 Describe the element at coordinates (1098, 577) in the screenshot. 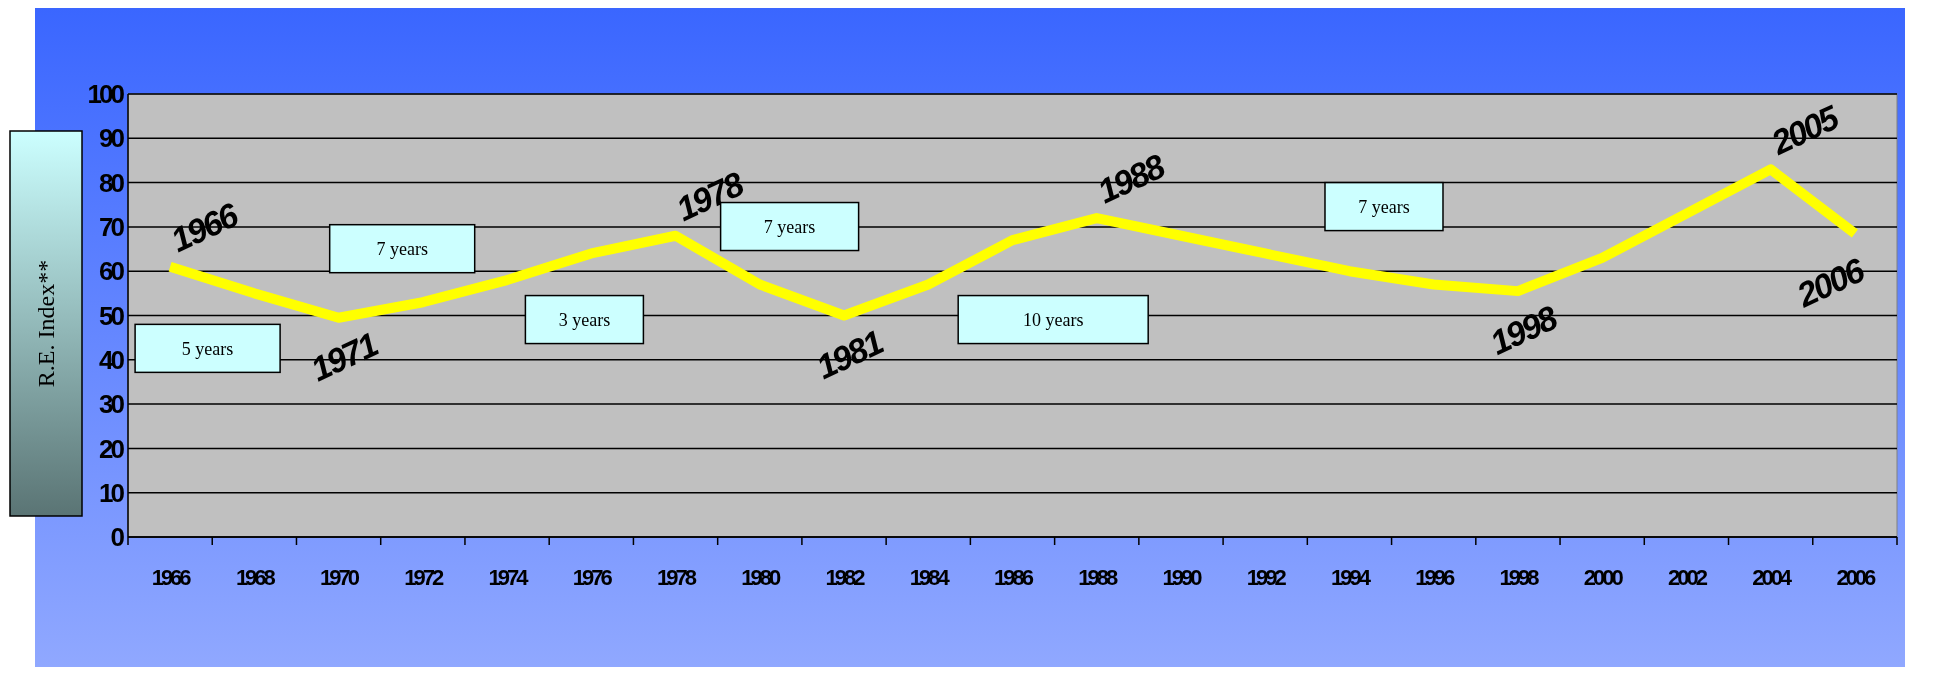

I see `x-tick-label: 1988` at that location.